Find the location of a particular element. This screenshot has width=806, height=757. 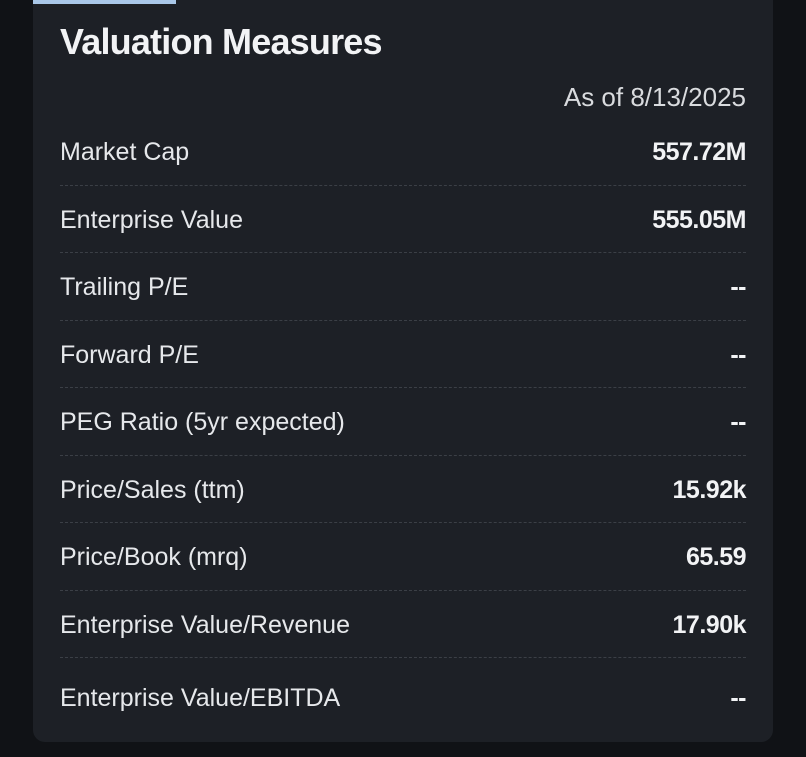

row-label: PEG Ratio (5yr expected) is located at coordinates (202, 422).